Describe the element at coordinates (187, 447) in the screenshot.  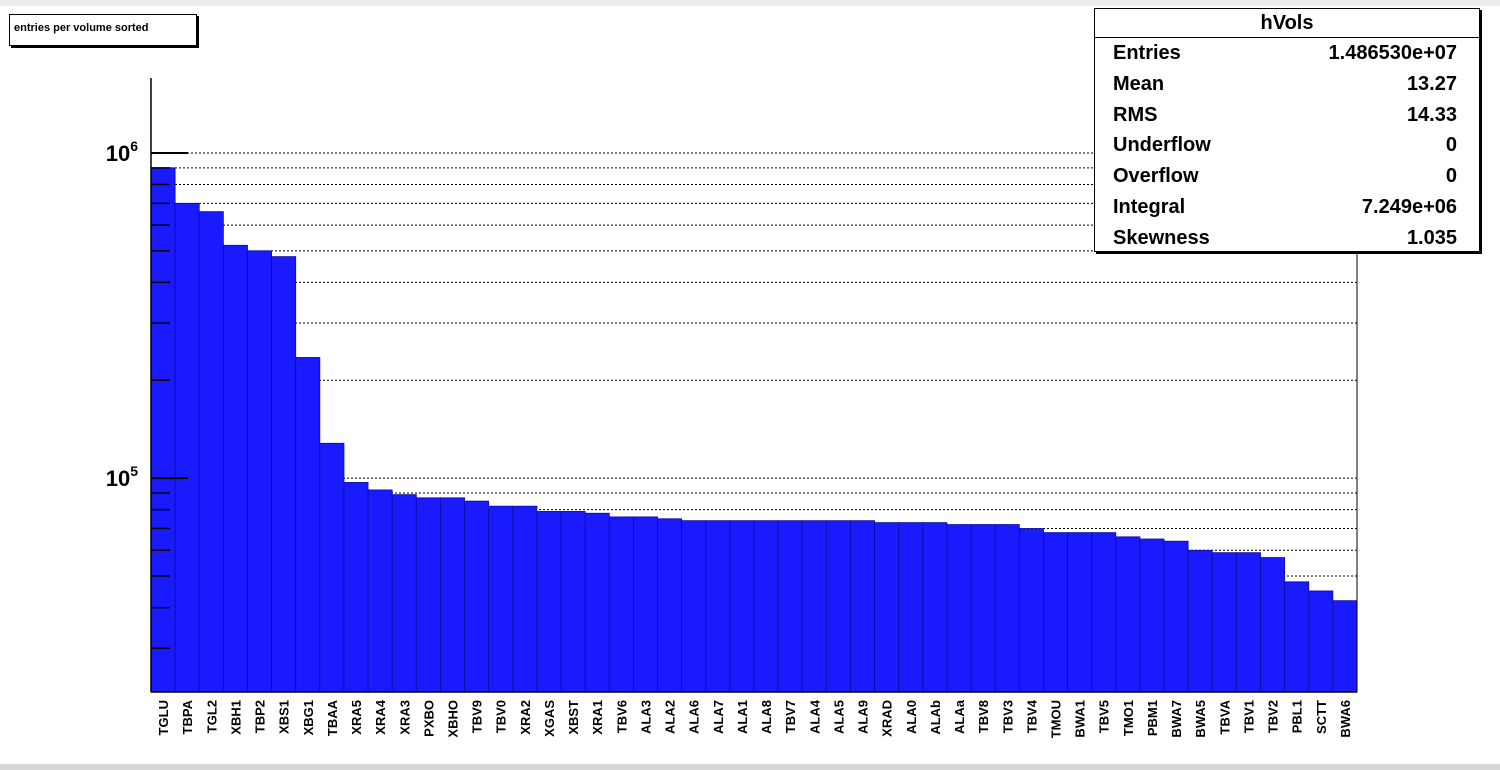
I see `bar-tbpa` at that location.